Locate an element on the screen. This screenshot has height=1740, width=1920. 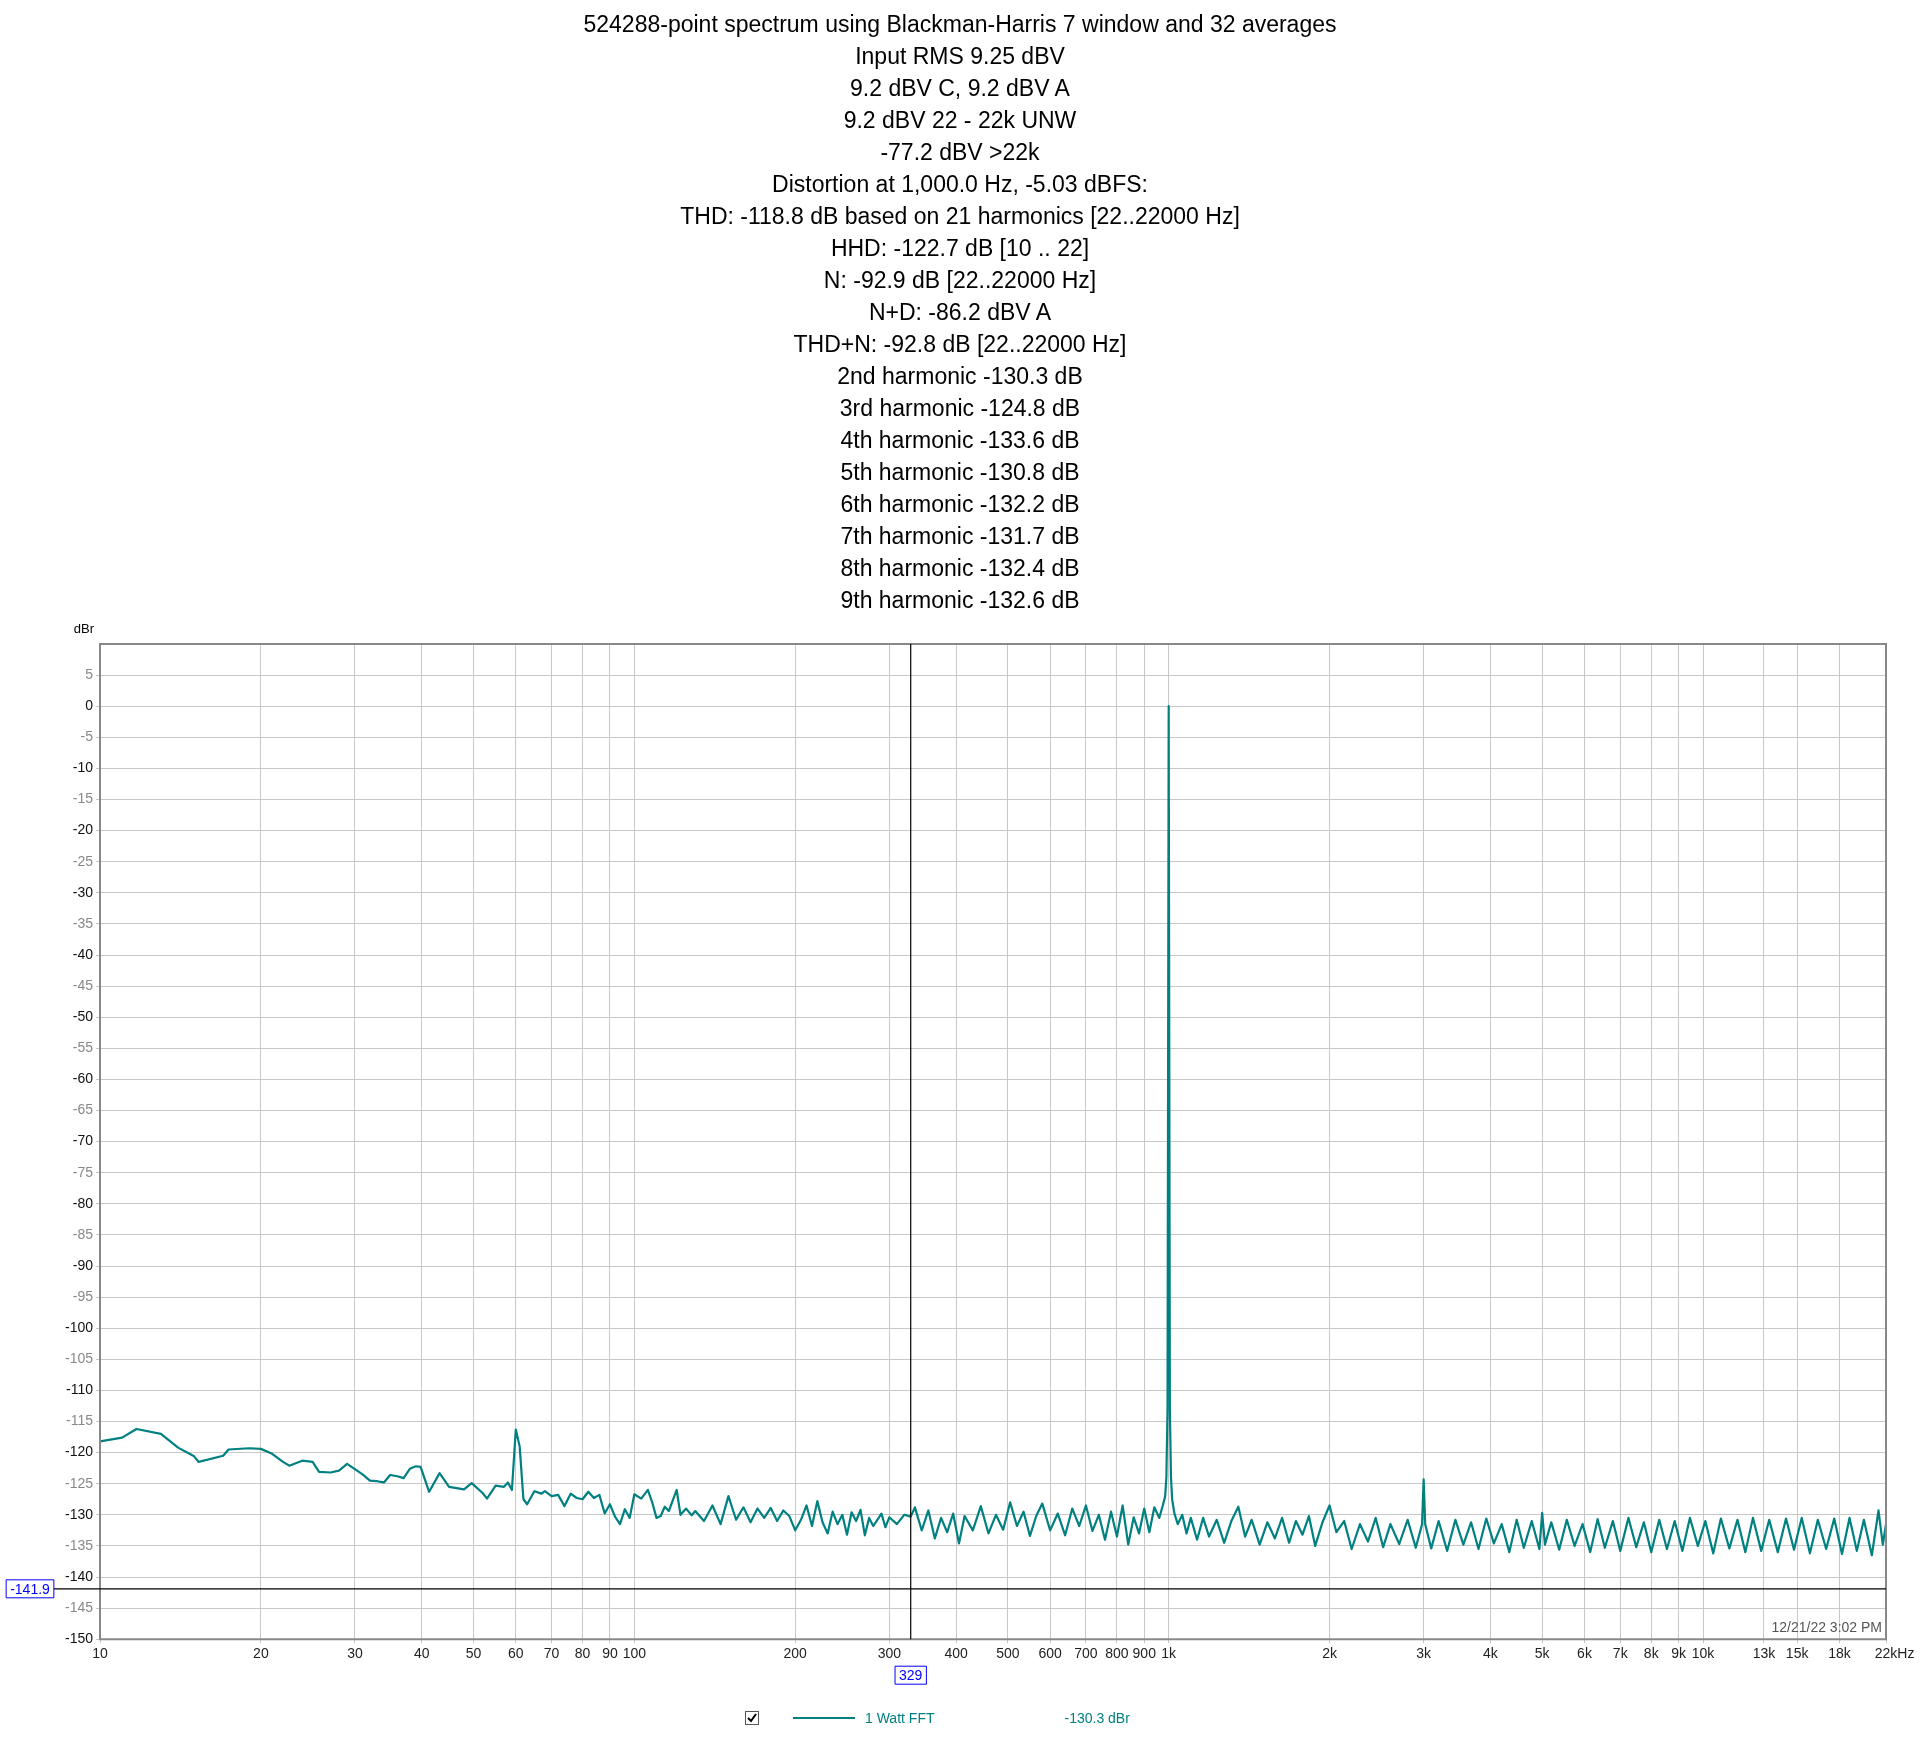
x-tick-label: 700 is located at coordinates (1086, 1653).